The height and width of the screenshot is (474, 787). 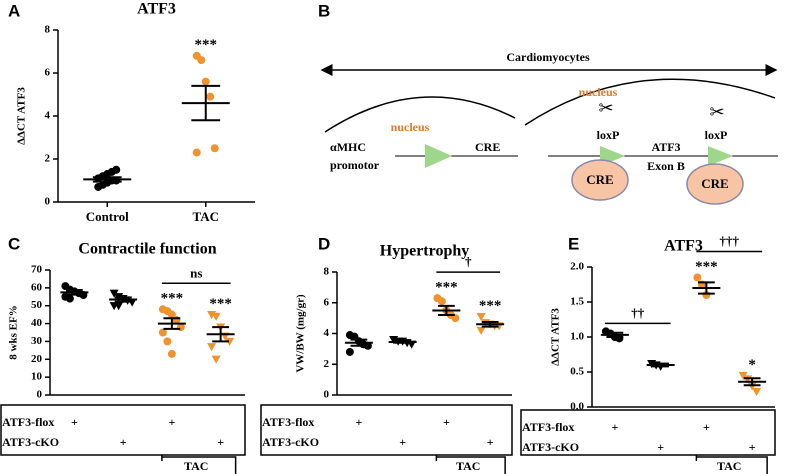 What do you see at coordinates (556, 337) in the screenshot?
I see `y-axis-label: ΔΔCT ATF3` at bounding box center [556, 337].